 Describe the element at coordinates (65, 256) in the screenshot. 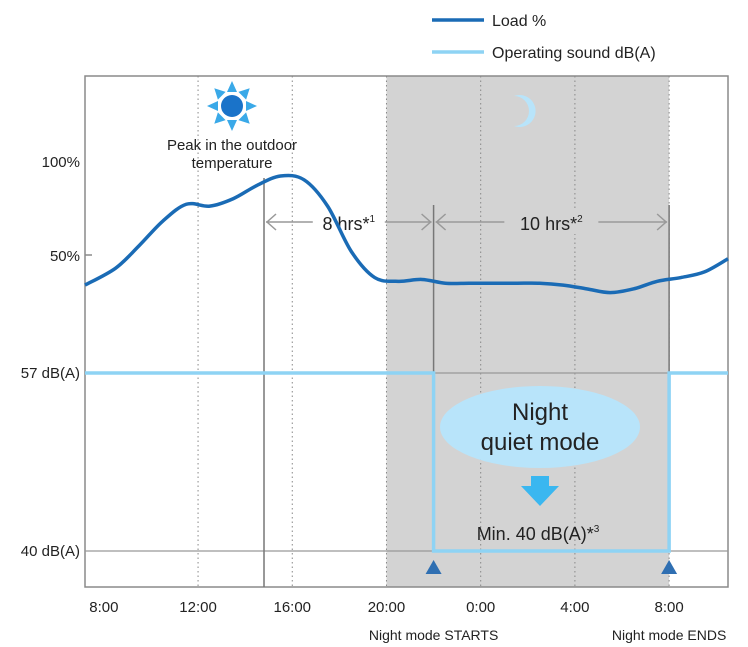

I see `y-tick-label: 50%` at that location.